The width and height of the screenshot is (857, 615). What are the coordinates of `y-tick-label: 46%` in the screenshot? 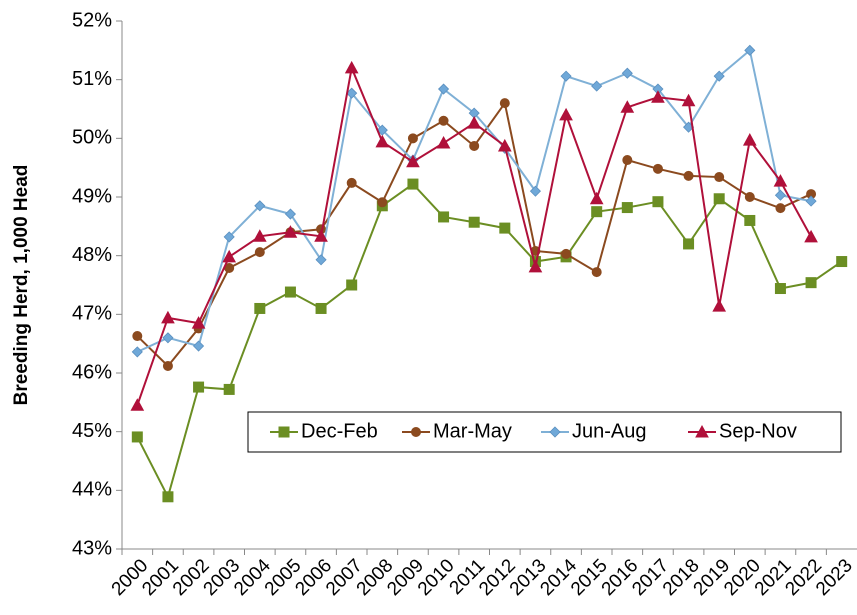 It's located at (92, 372).